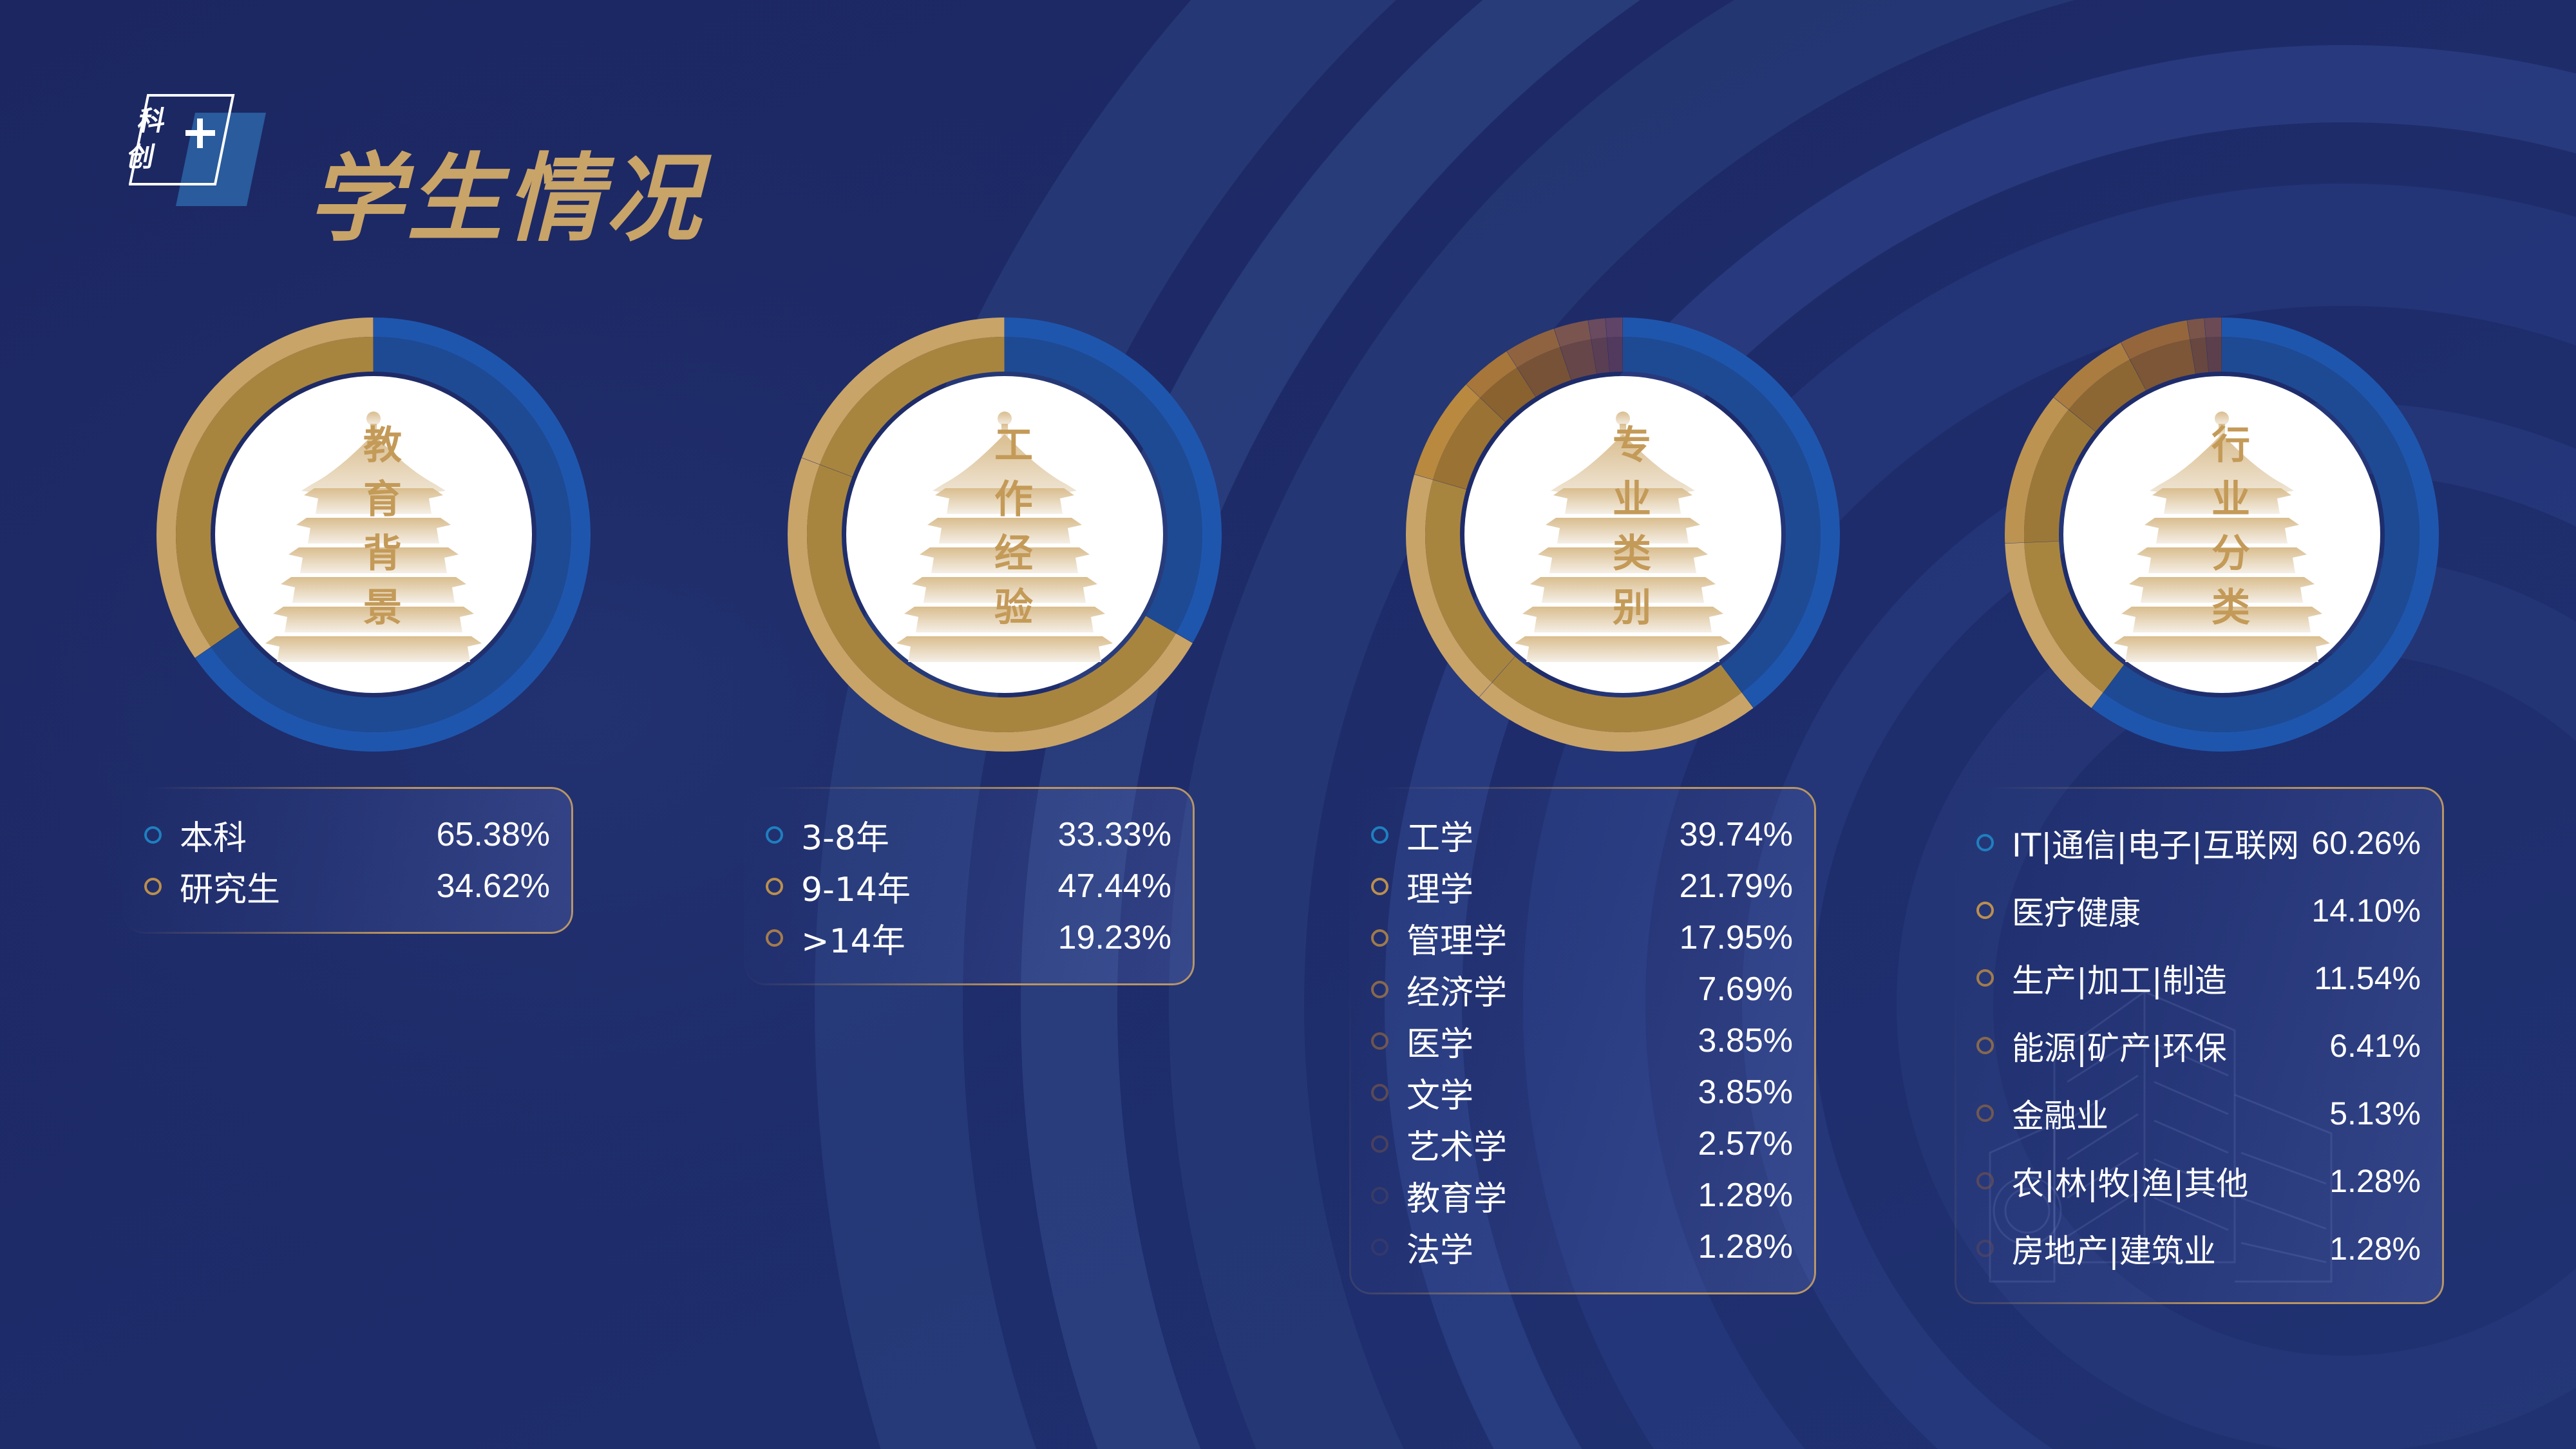 This screenshot has width=2576, height=1449. Describe the element at coordinates (1736, 938) in the screenshot. I see `legend-value: 17.95%` at that location.